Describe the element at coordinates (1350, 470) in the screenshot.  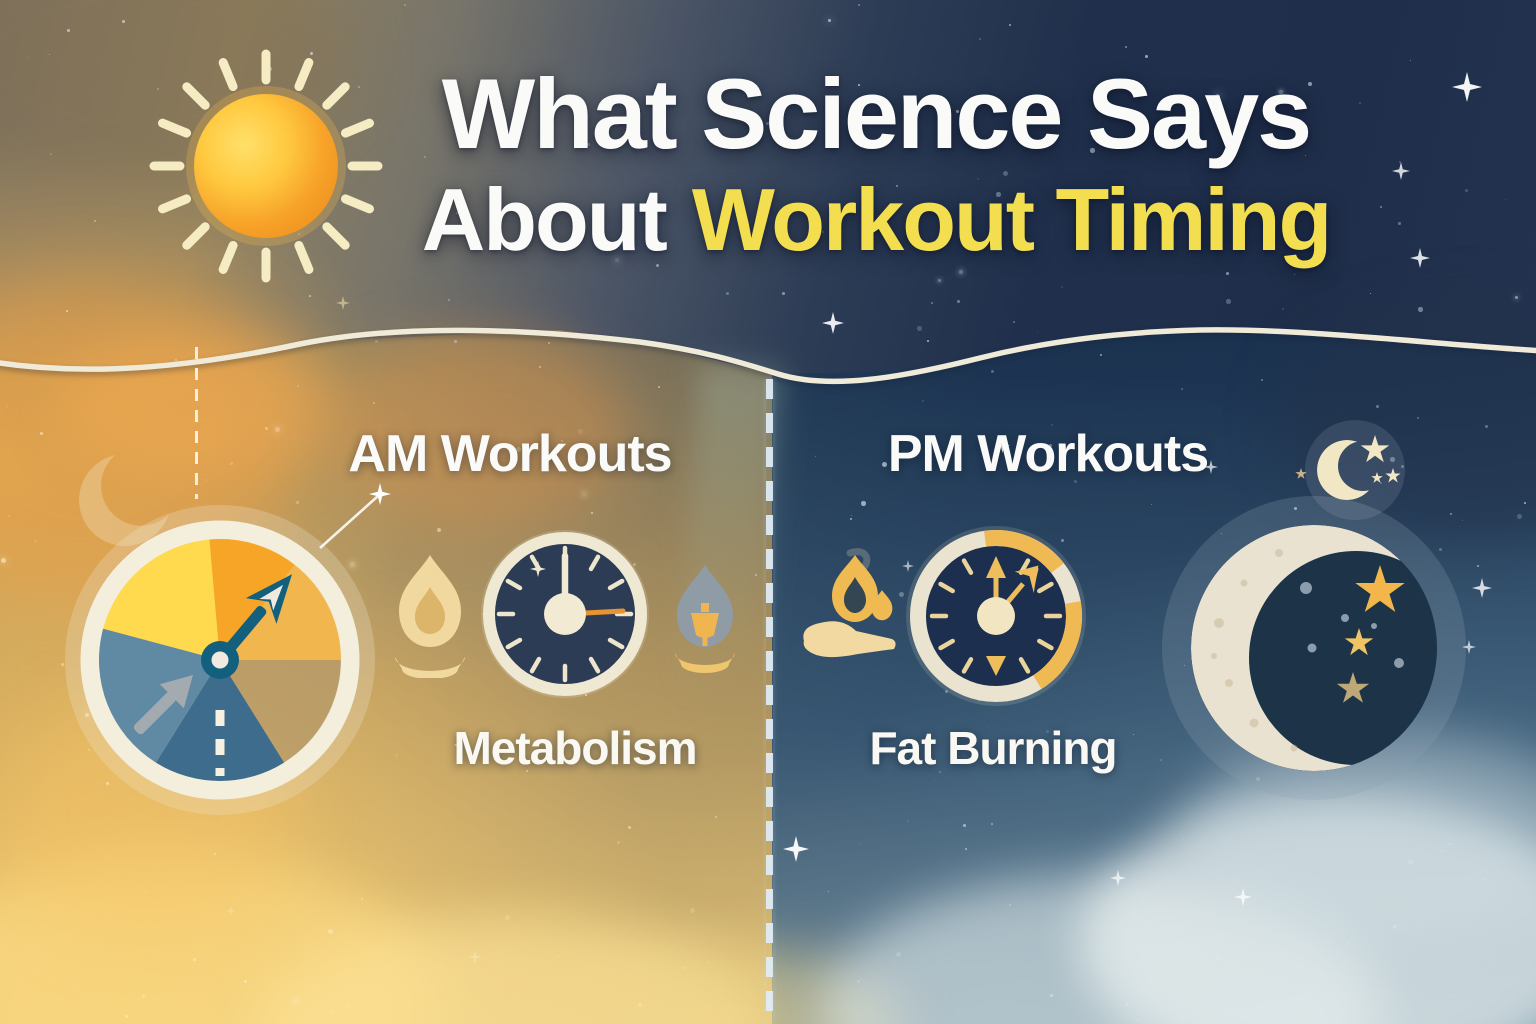
I see `crescent-moon-stars-icon` at that location.